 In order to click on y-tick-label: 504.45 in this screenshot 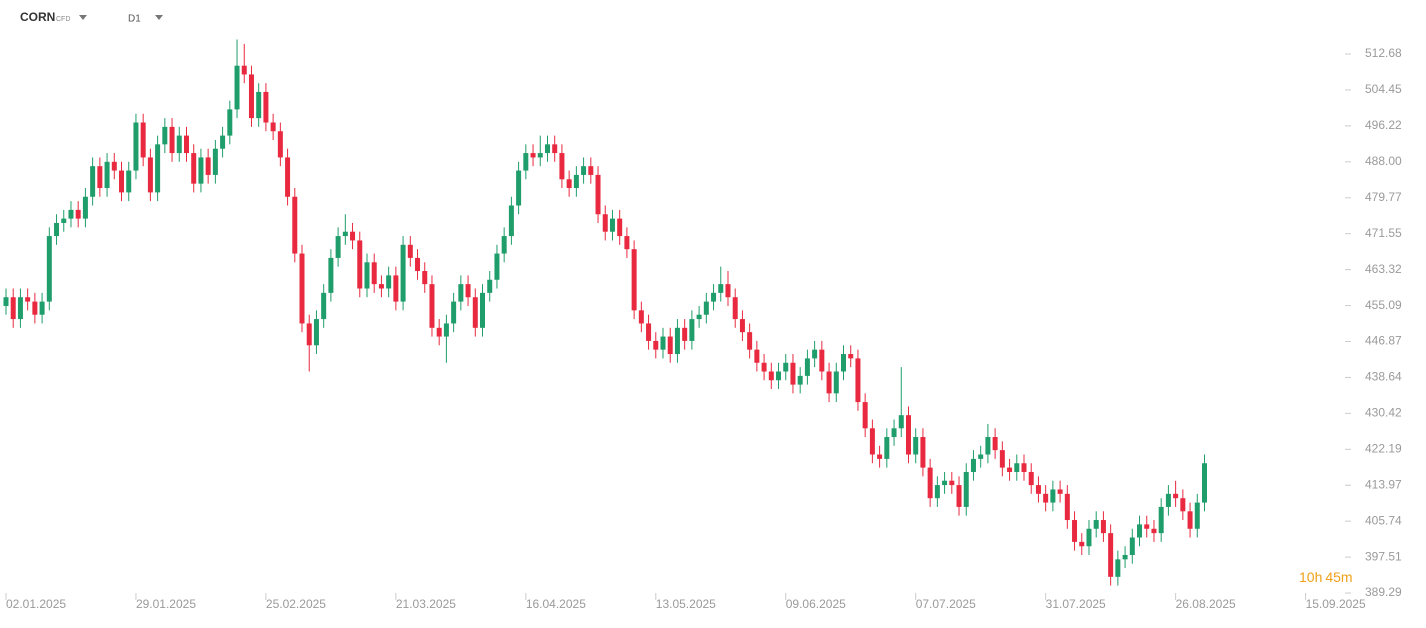, I will do `click(1383, 89)`.